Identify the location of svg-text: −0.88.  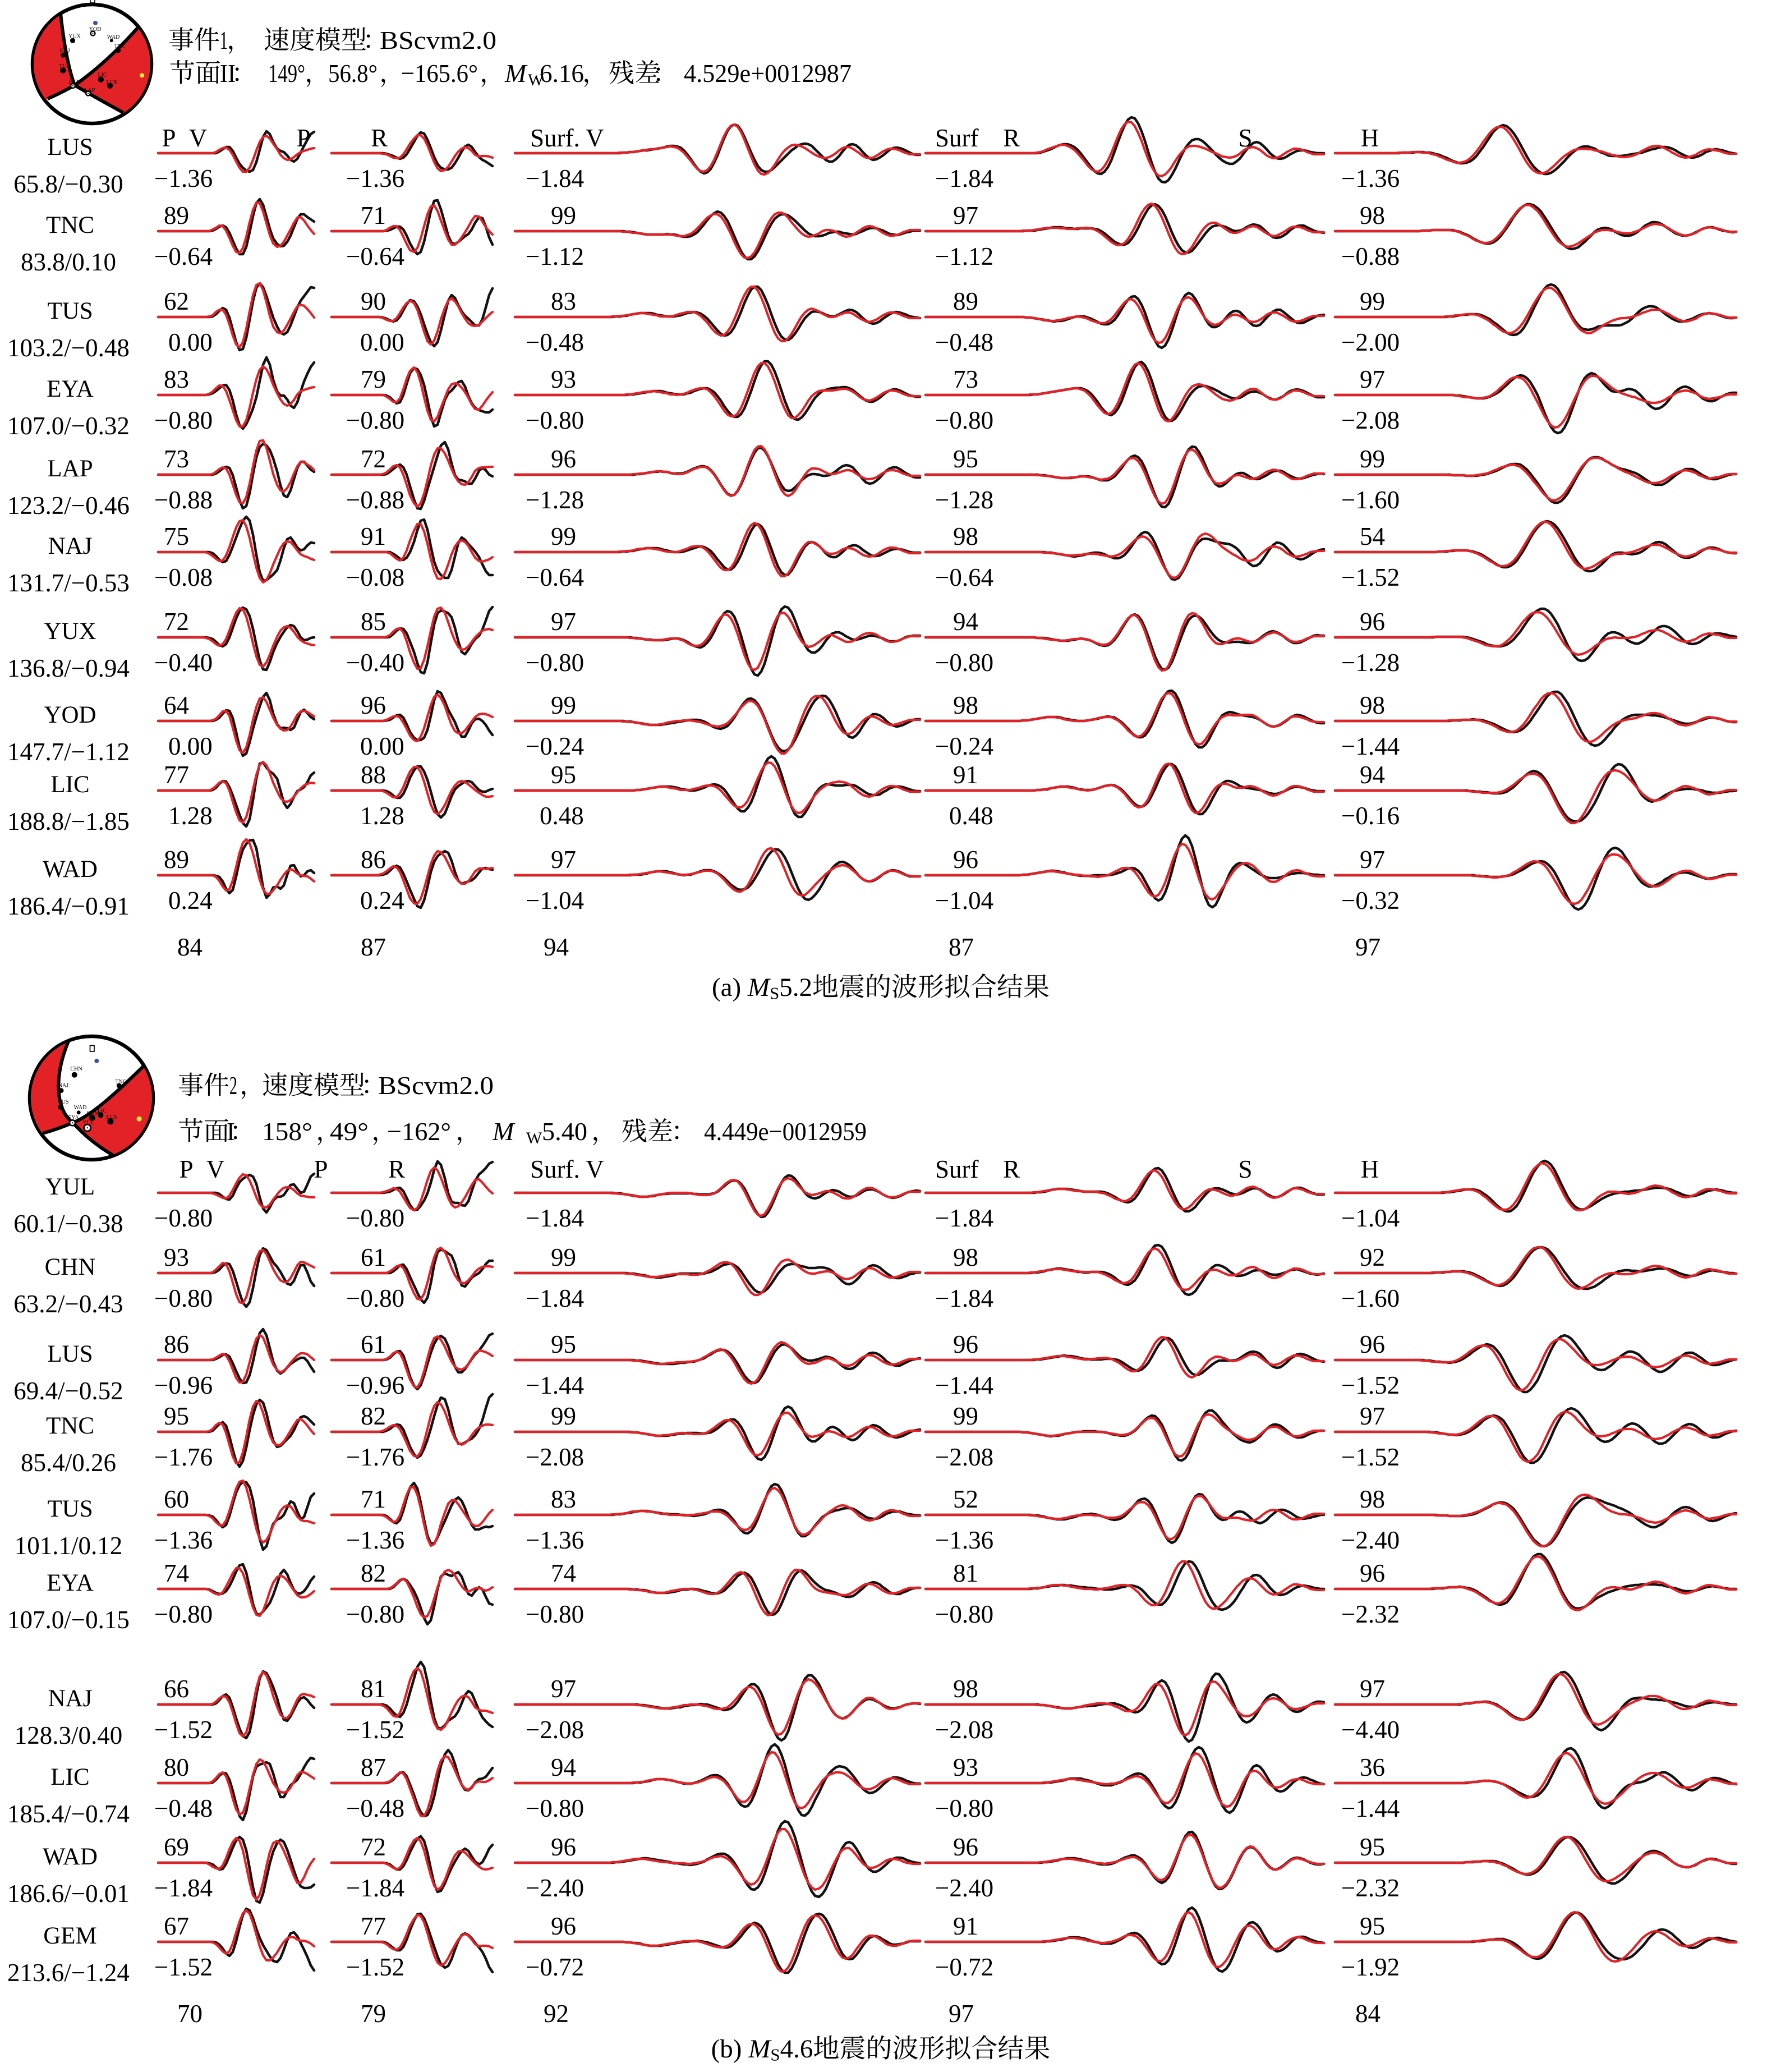
(184, 500).